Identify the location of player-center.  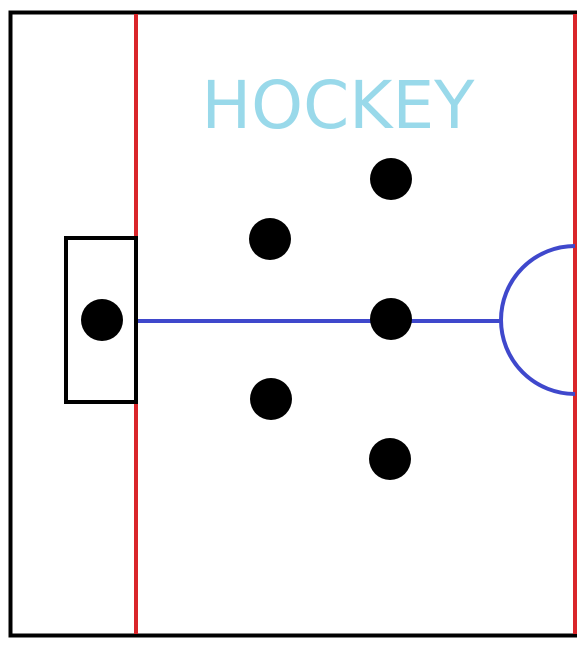
(391, 319).